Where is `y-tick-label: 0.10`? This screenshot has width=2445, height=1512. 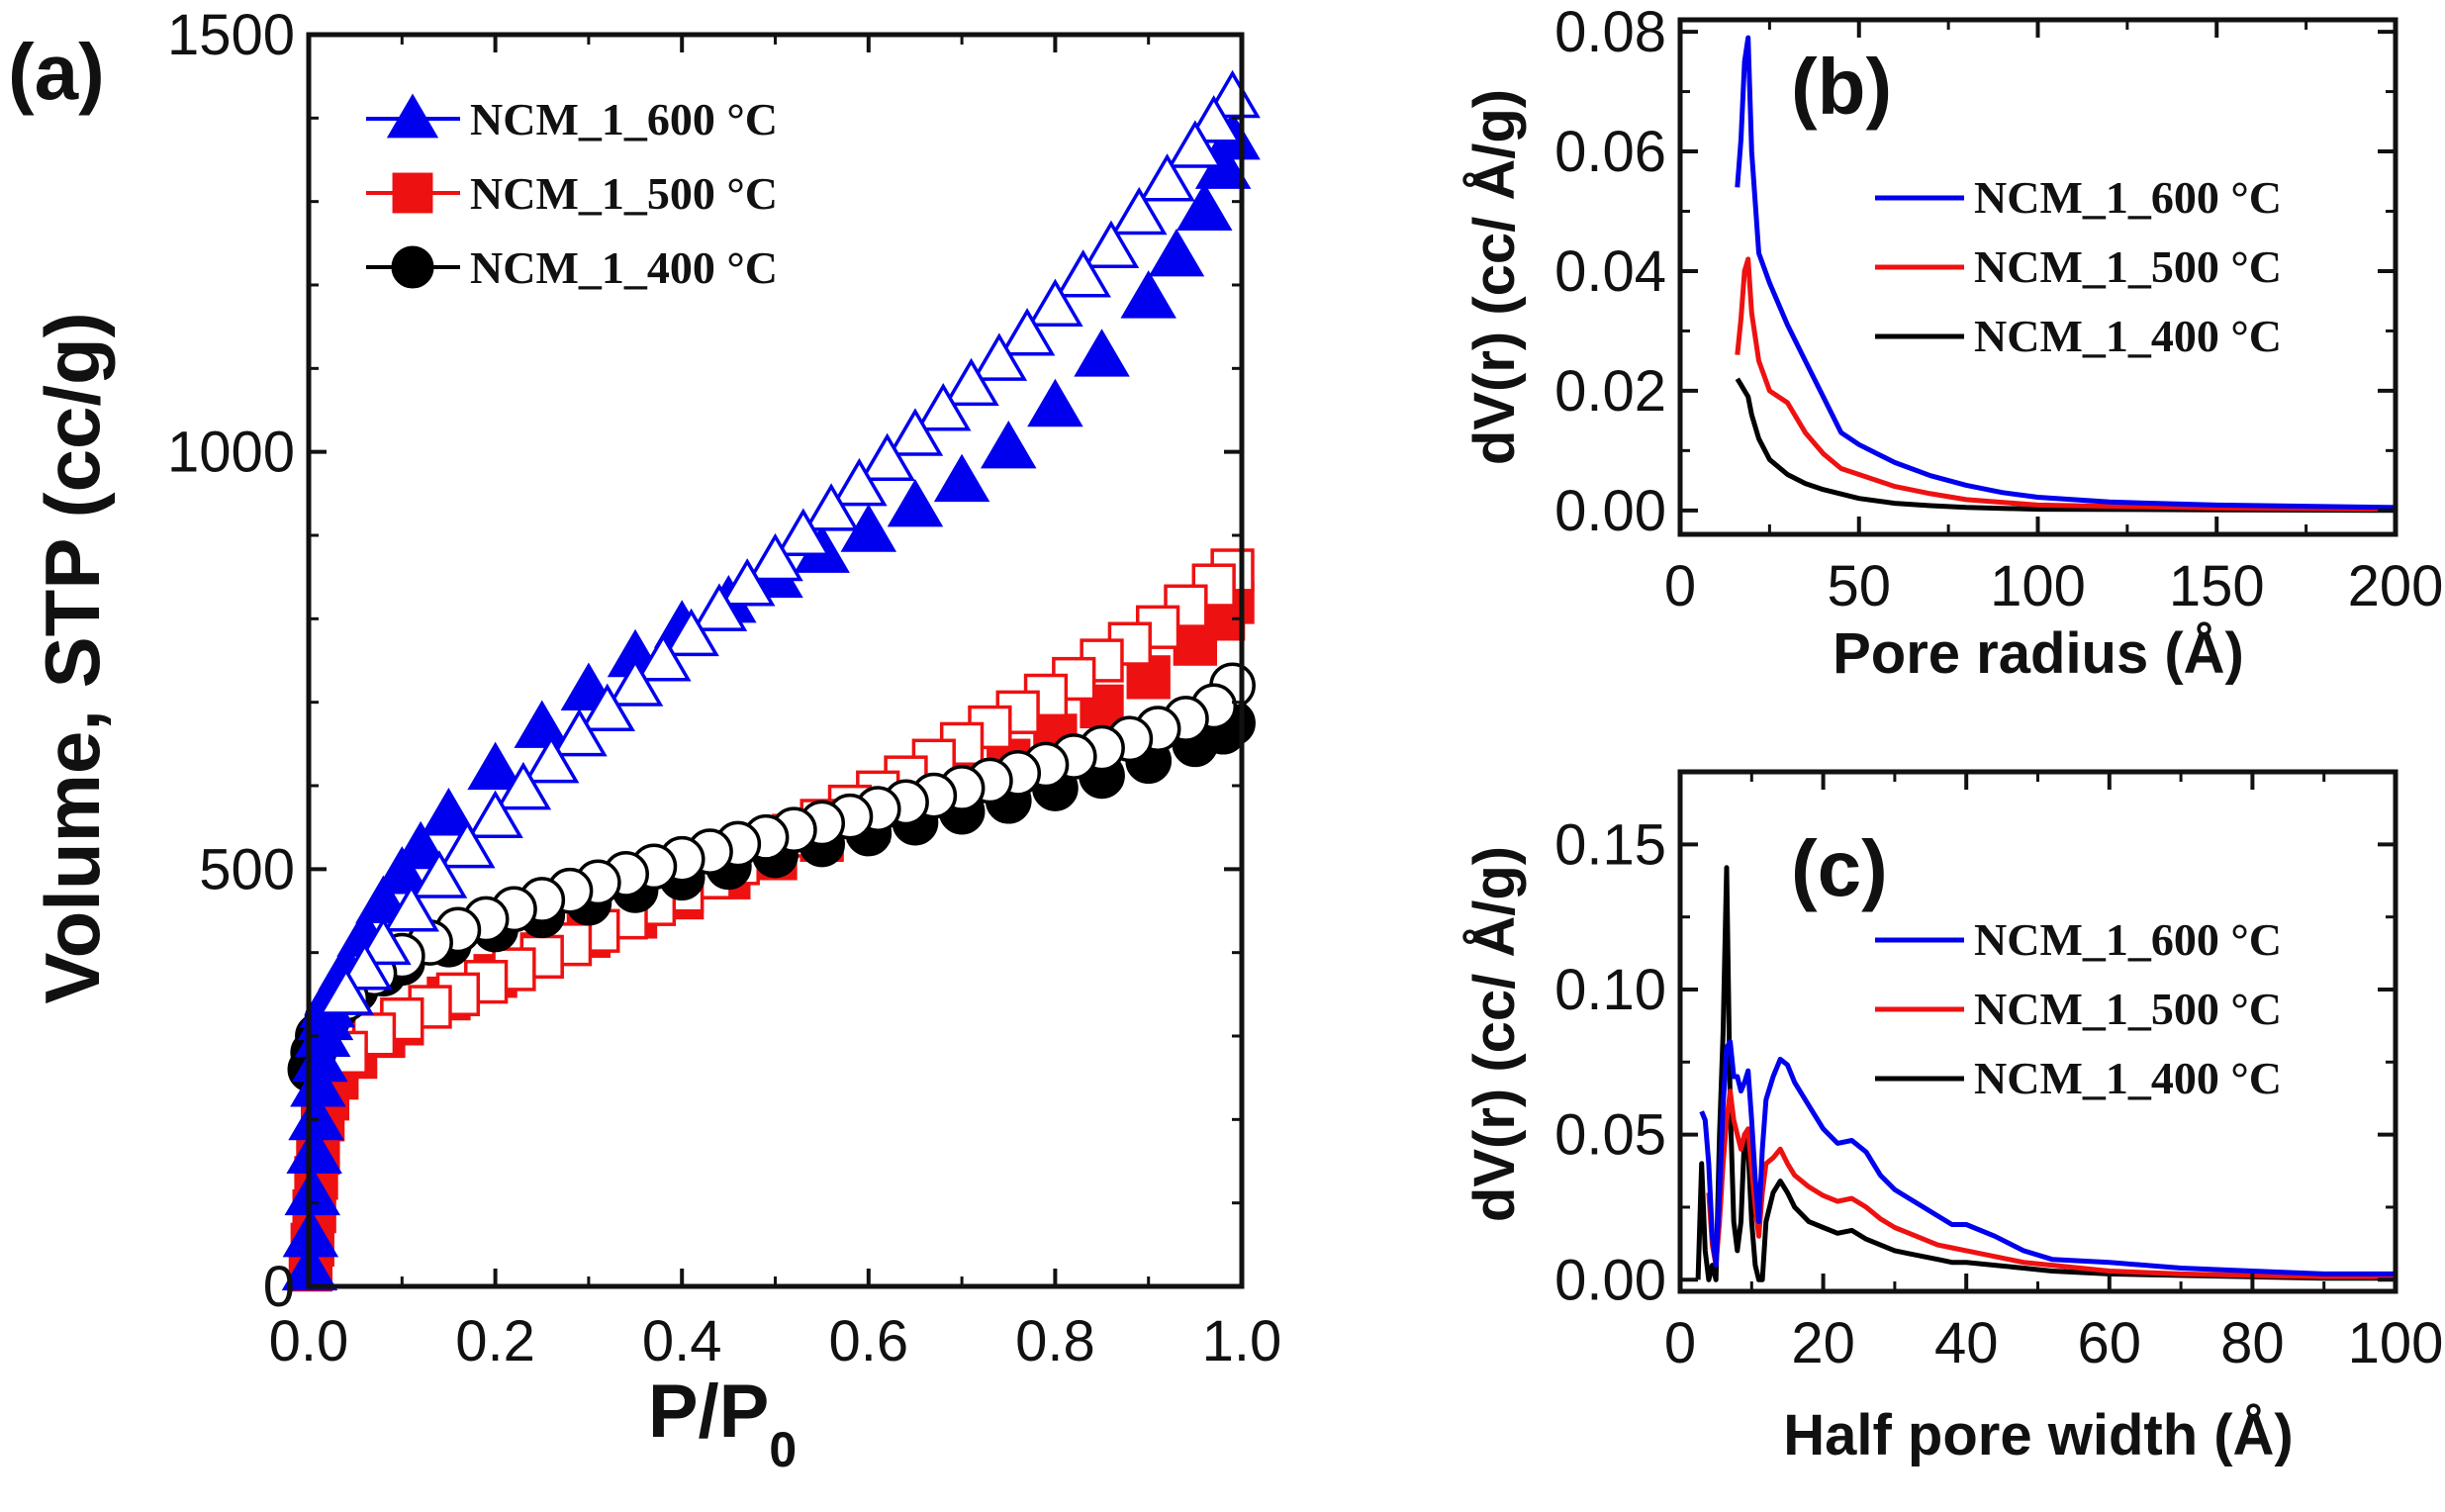 y-tick-label: 0.10 is located at coordinates (1610, 990).